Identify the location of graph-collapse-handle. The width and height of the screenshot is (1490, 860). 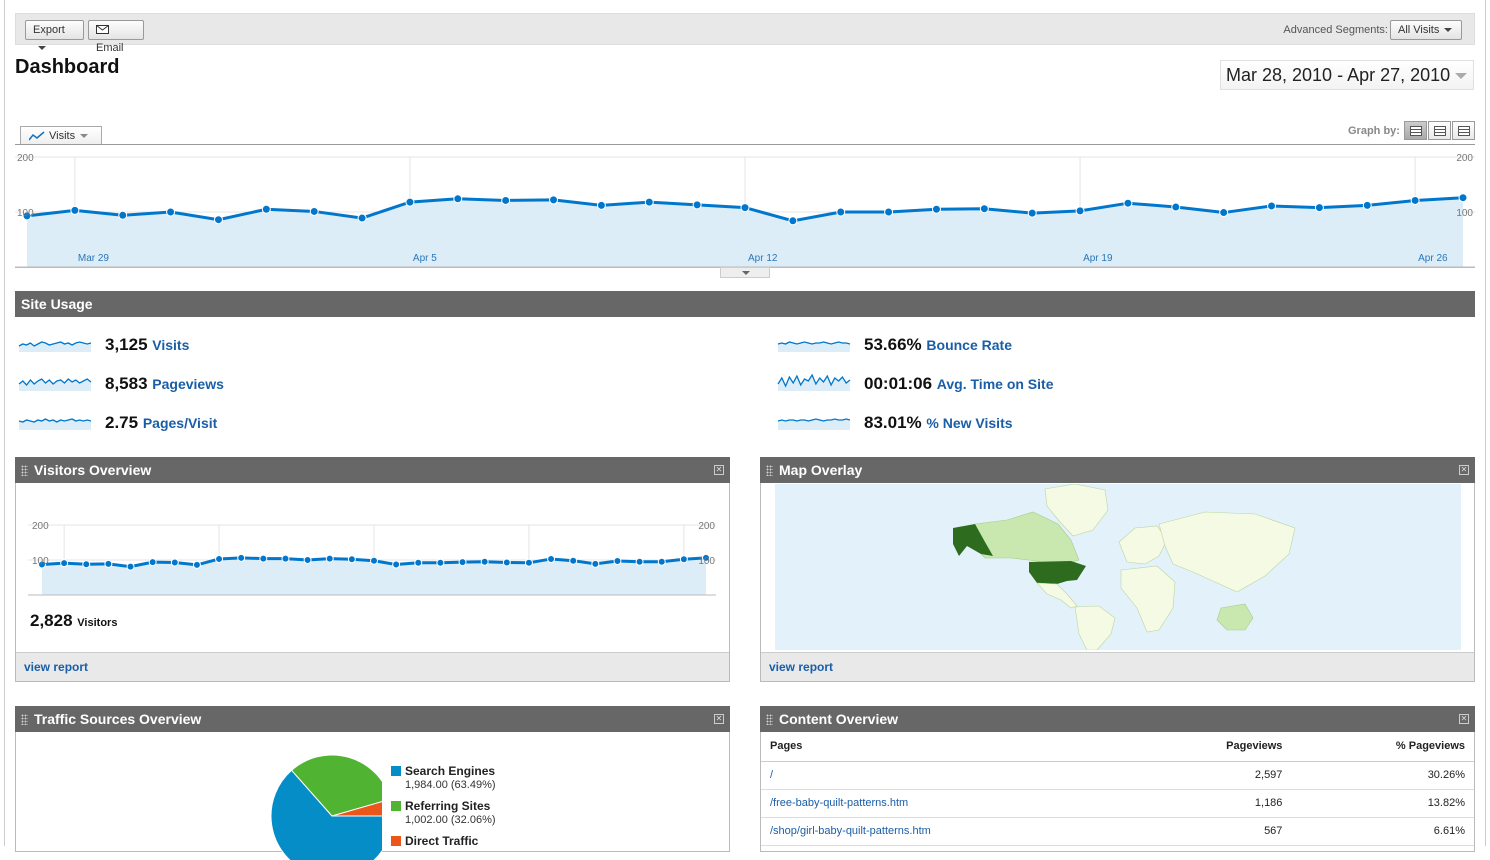
(745, 272).